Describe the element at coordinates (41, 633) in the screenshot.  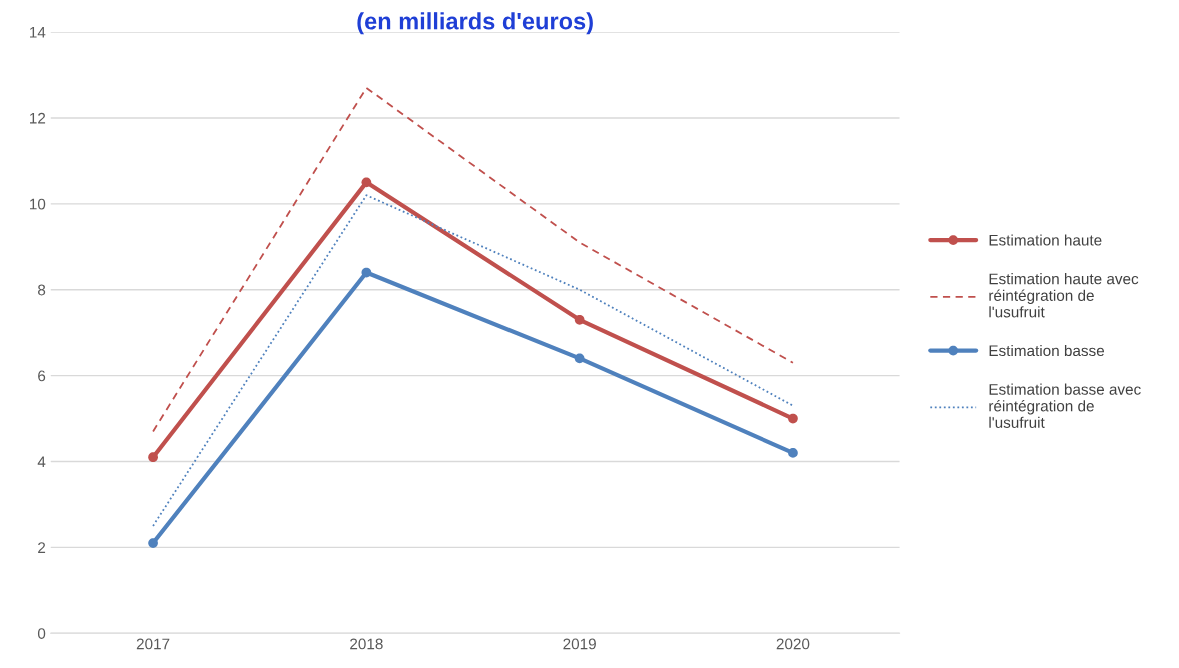
I see `y-tick-label: 0` at that location.